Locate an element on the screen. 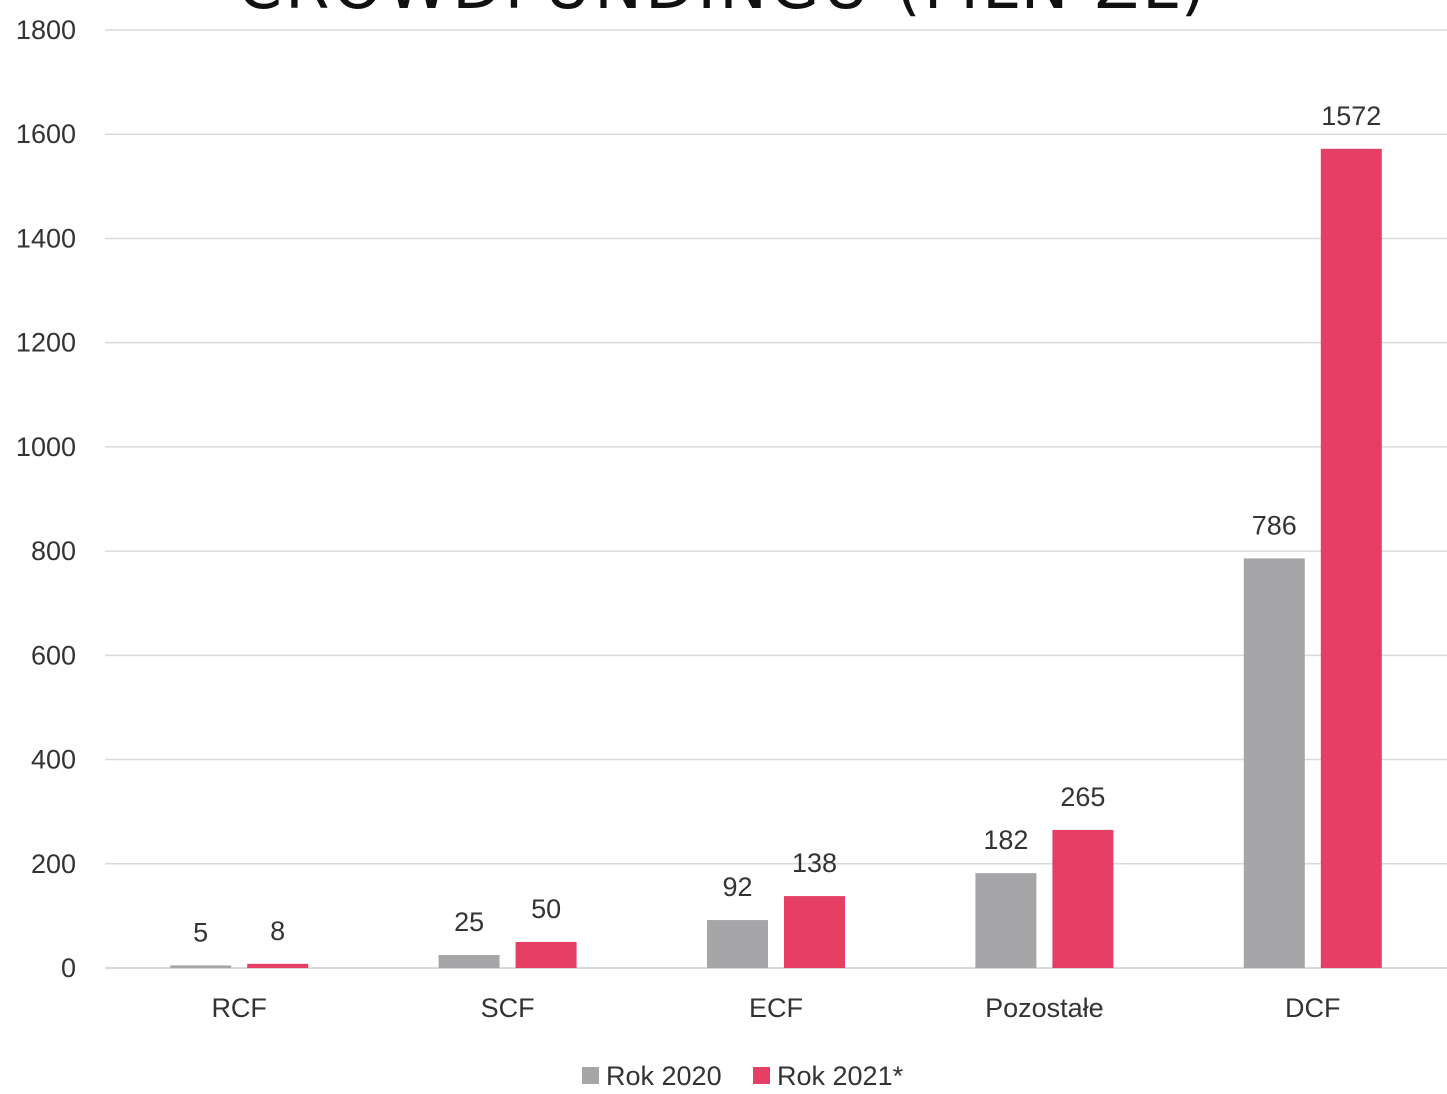  y-tick-label: 800 is located at coordinates (53, 551).